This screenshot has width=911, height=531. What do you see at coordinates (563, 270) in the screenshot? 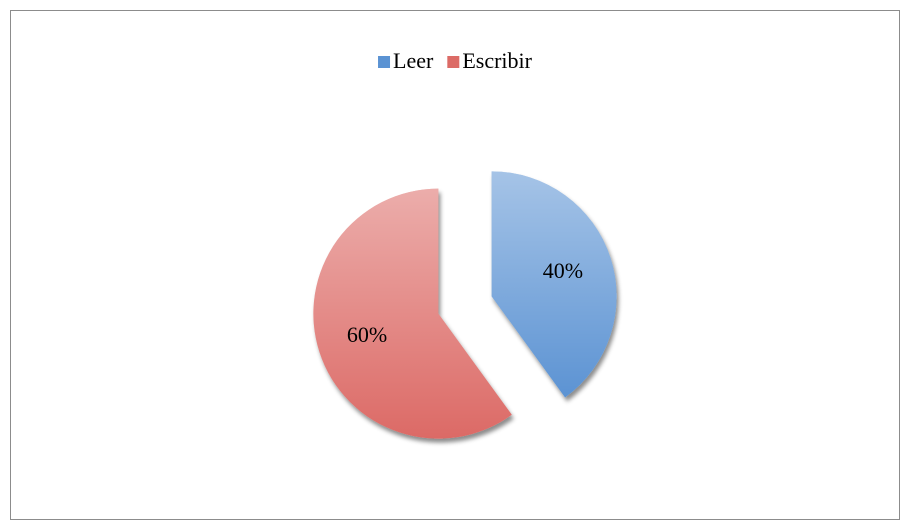
I see `data-label: 40%` at bounding box center [563, 270].